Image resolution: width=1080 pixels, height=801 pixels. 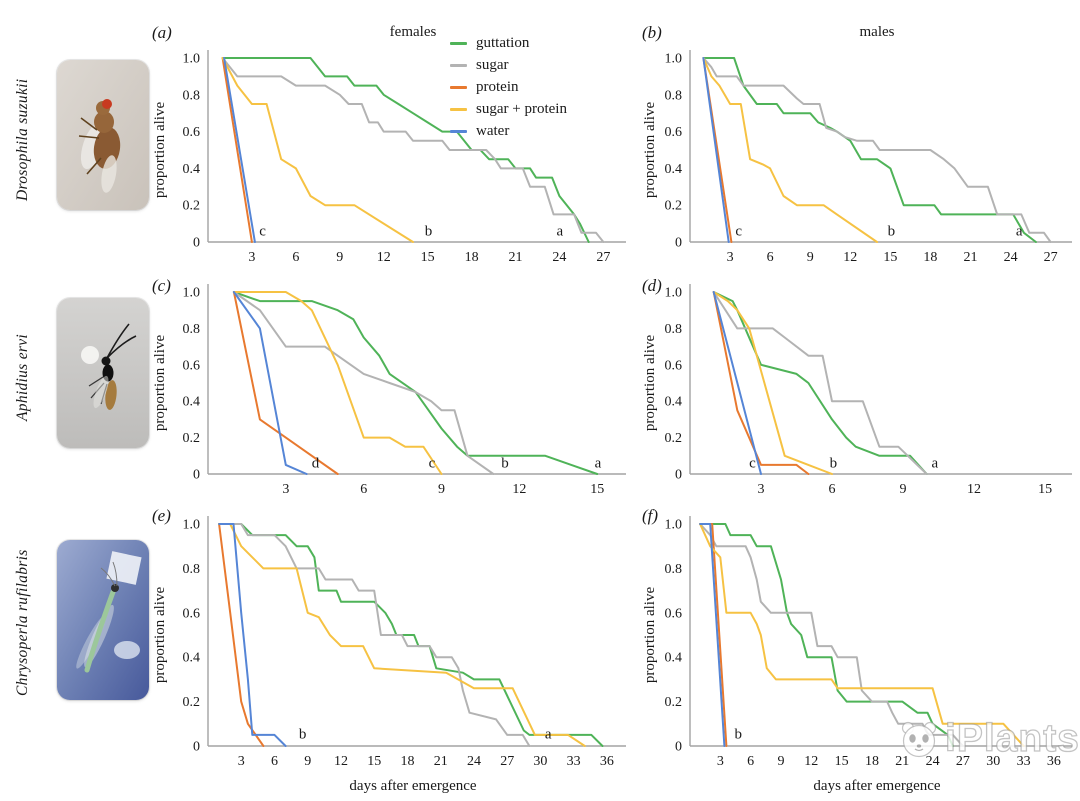 I want to click on species-photo, so click(x=103, y=135).